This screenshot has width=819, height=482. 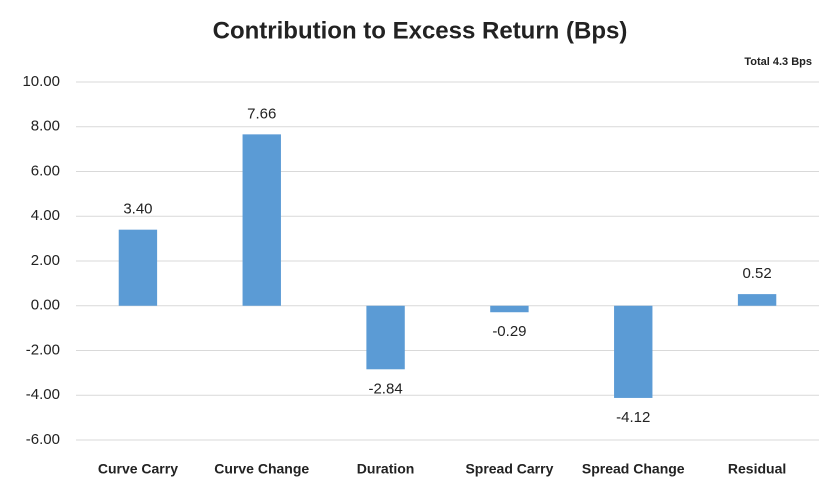 I want to click on y-tick-label: -6.00, so click(x=43, y=439).